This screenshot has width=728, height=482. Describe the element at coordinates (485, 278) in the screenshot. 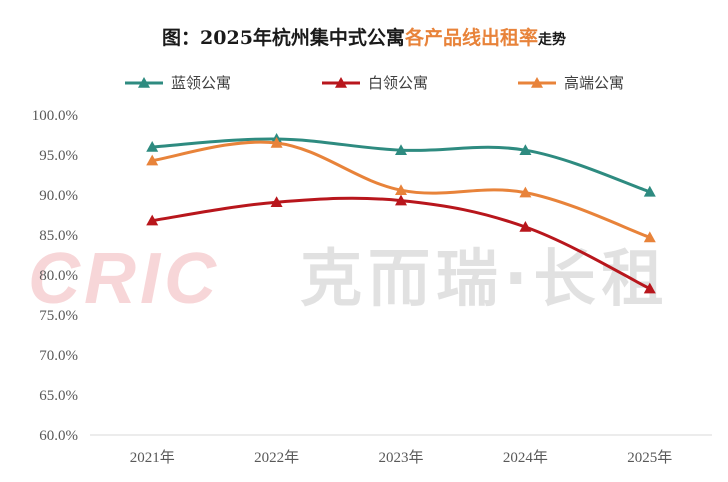

I see `watermark-text: 克而瑞·长租` at that location.